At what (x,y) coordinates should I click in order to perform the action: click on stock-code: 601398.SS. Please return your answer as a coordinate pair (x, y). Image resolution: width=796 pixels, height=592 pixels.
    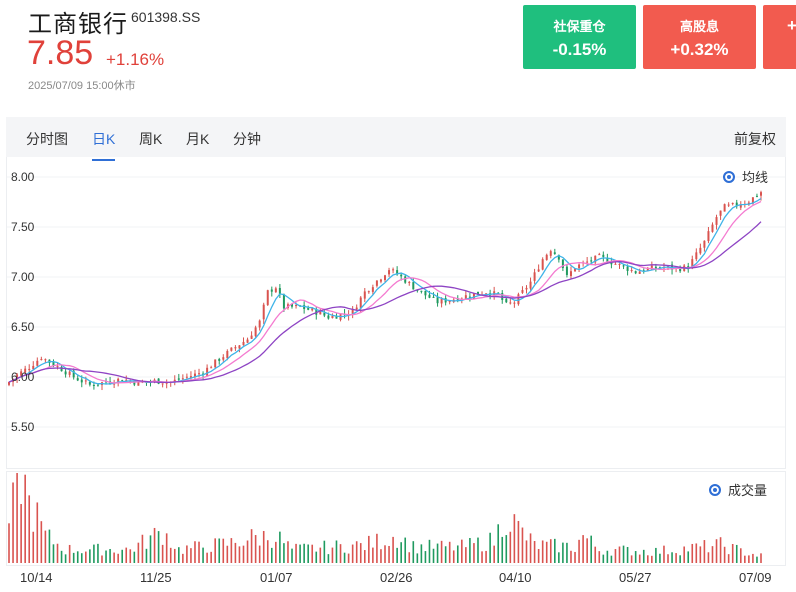
    Looking at the image, I should click on (166, 17).